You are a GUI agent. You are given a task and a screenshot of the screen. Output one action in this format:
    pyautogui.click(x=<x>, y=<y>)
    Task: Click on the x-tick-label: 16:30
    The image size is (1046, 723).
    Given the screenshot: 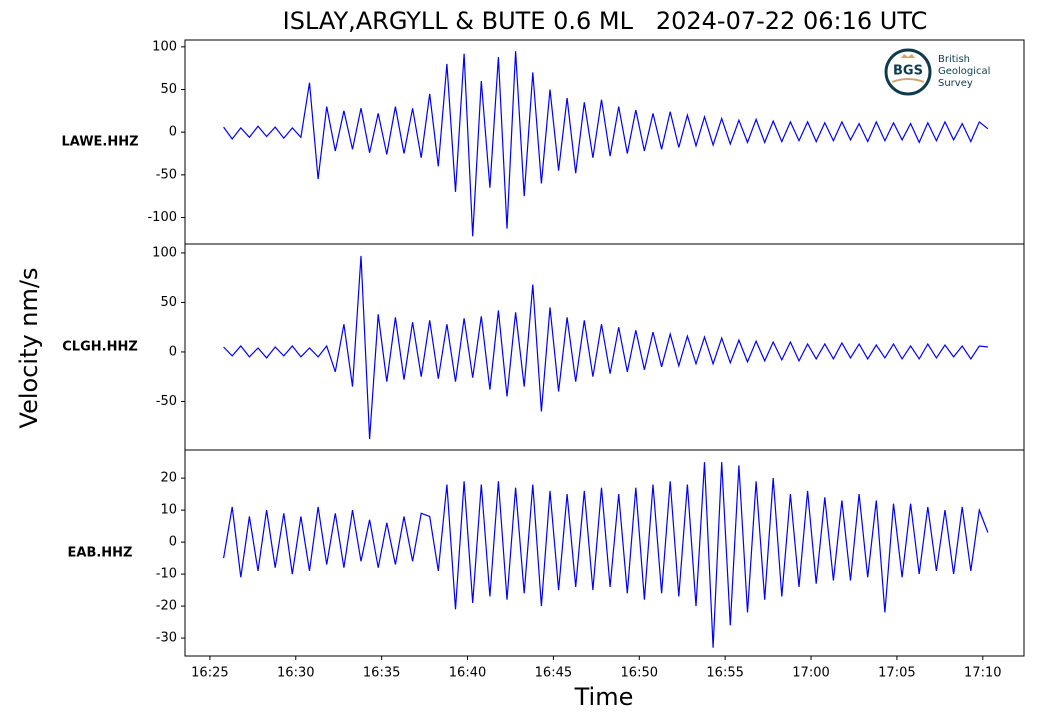 What is the action you would take?
    pyautogui.click(x=295, y=673)
    